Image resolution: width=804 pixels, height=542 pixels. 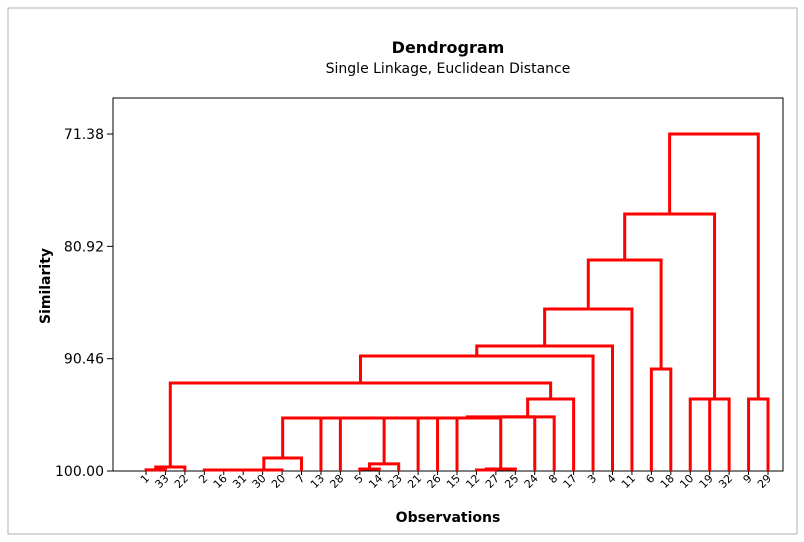 What do you see at coordinates (448, 518) in the screenshot?
I see `x-axis-label: Observations` at bounding box center [448, 518].